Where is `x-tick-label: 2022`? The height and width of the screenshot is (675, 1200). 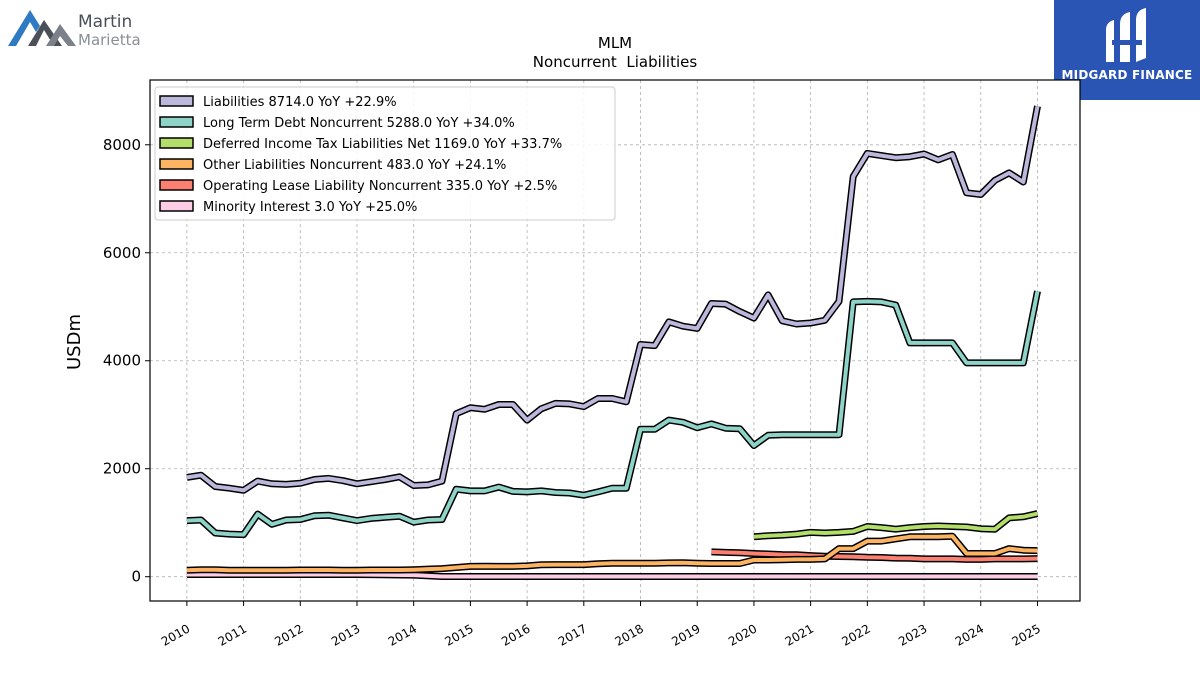 x-tick-label: 2022 is located at coordinates (855, 634).